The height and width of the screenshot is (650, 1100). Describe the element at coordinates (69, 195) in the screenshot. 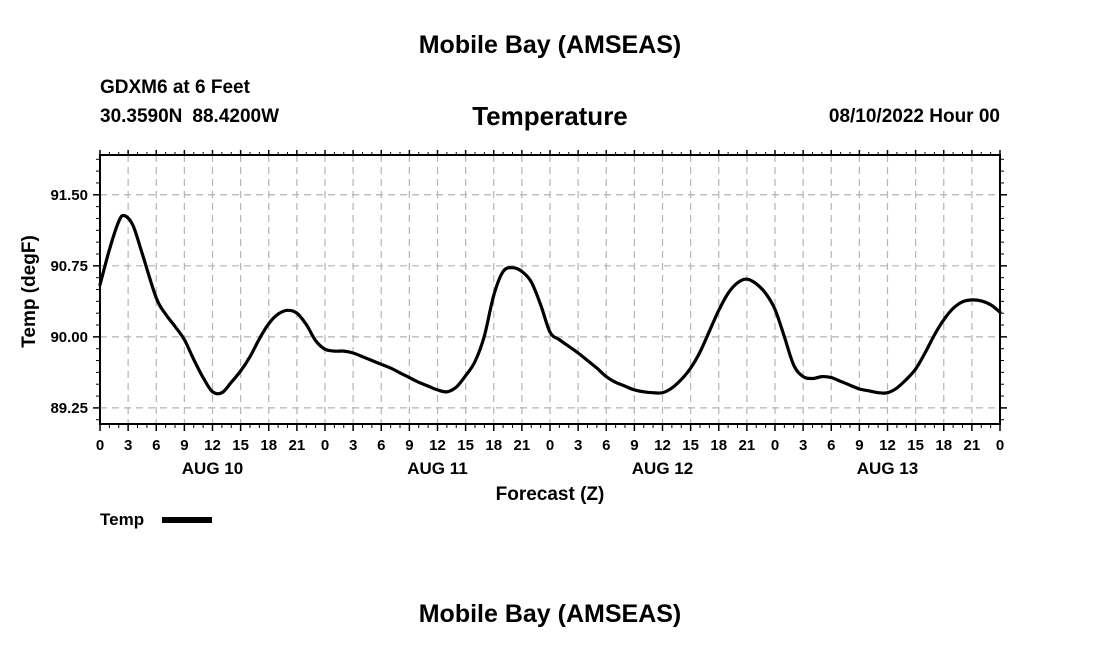

I see `y-tick-label: 91.50` at that location.